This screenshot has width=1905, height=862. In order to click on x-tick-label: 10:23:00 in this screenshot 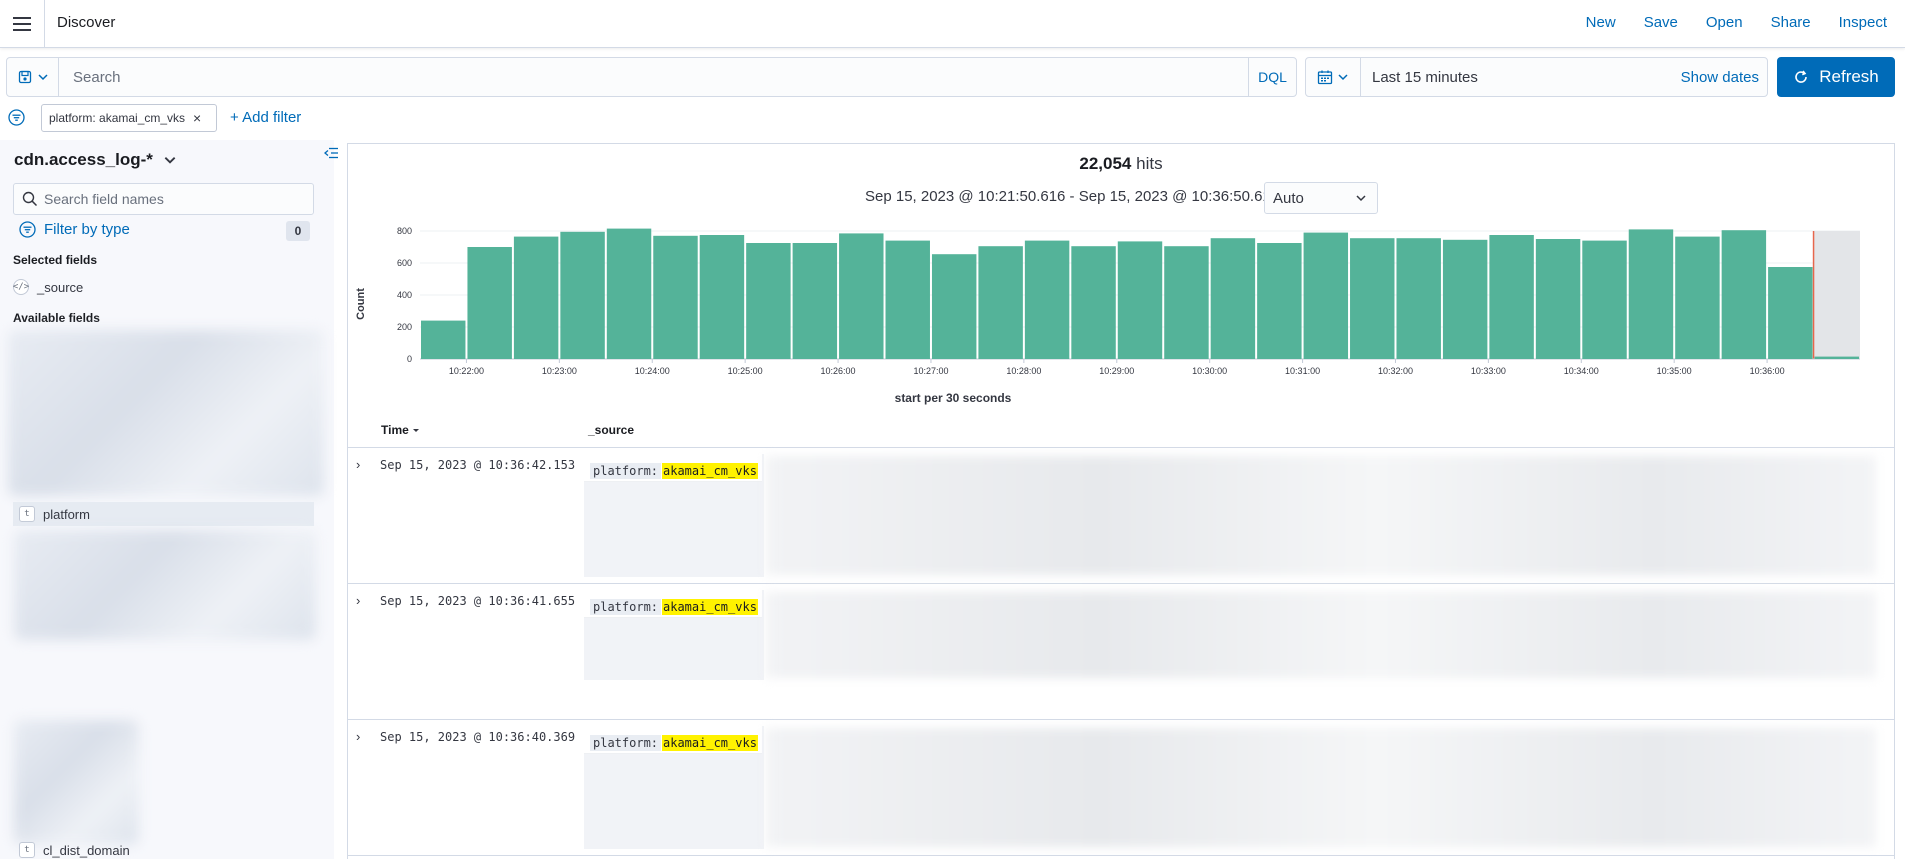, I will do `click(559, 371)`.